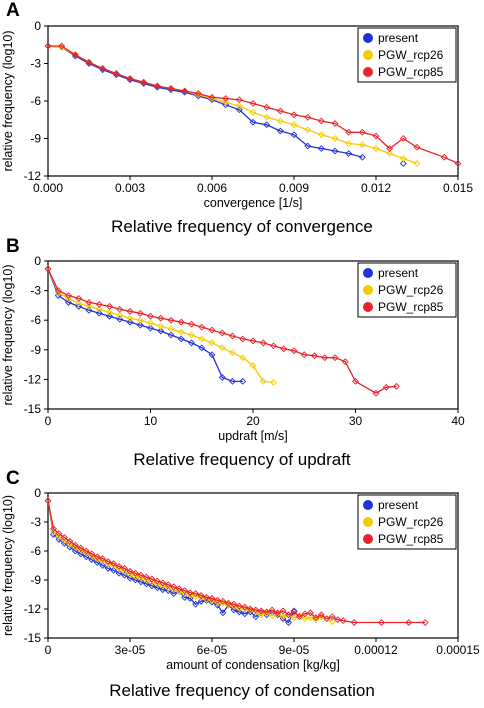  What do you see at coordinates (8, 100) in the screenshot?
I see `y-axis-label: relative frequency (log10)` at bounding box center [8, 100].